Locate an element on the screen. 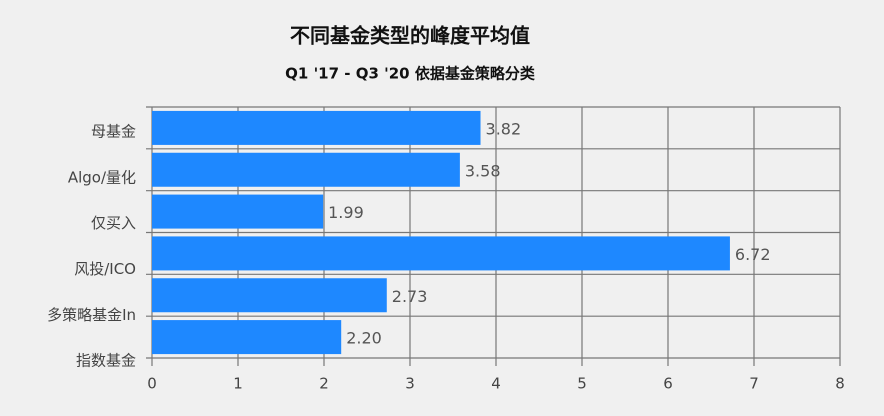 The height and width of the screenshot is (416, 884). x-tick-label: 3 is located at coordinates (410, 384).